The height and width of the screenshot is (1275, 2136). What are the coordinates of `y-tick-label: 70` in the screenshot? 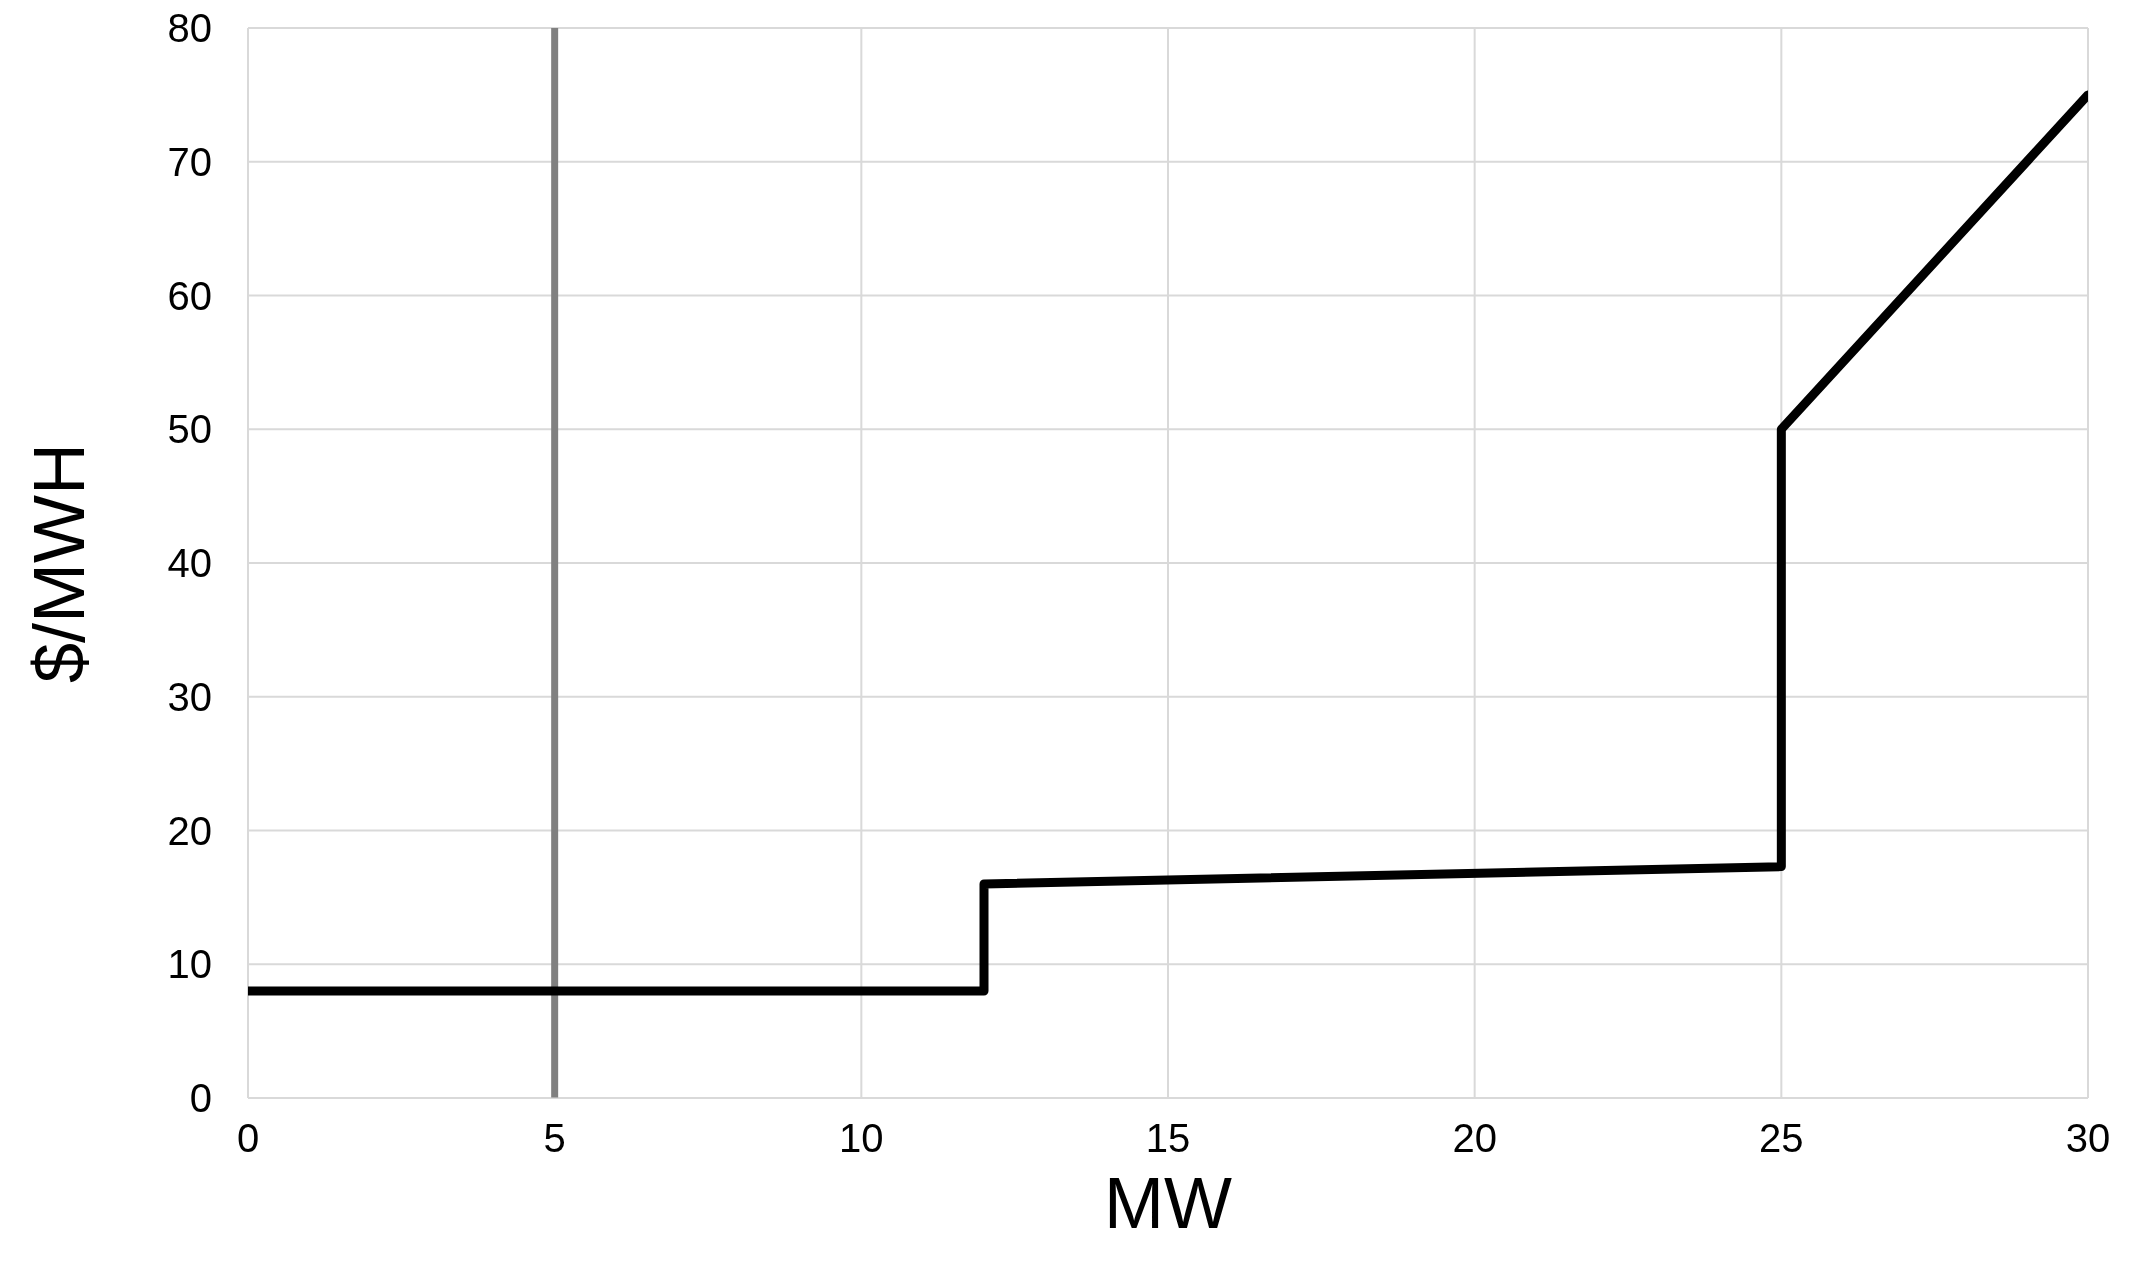 It's located at (189, 161).